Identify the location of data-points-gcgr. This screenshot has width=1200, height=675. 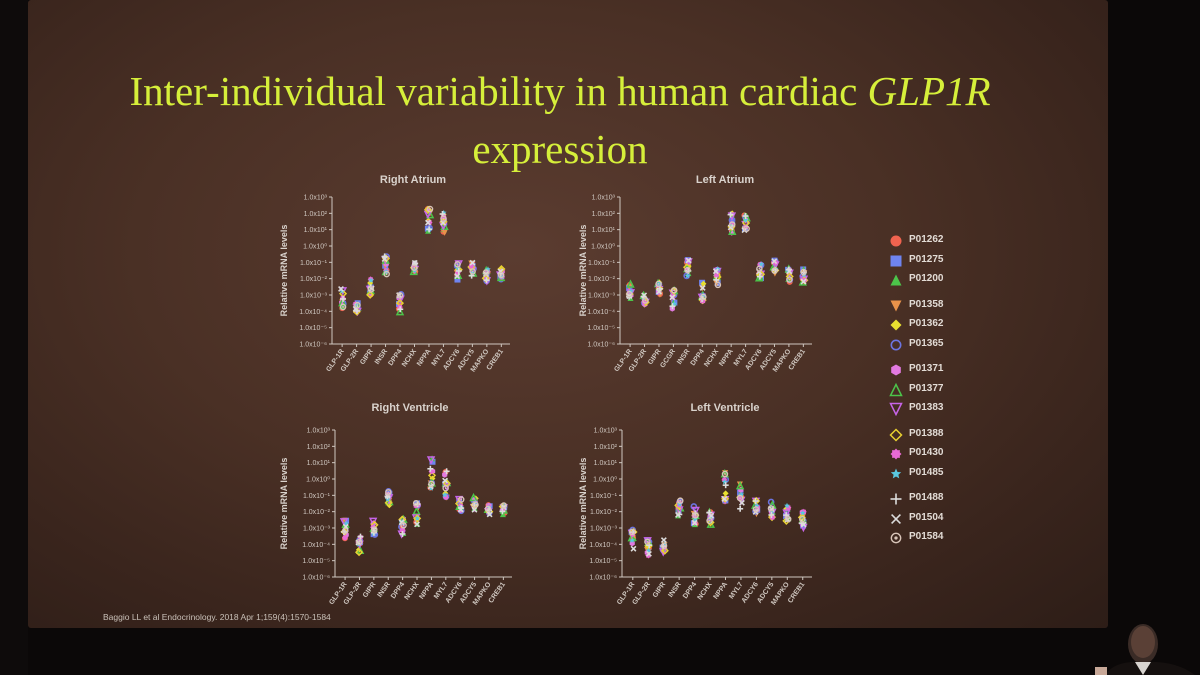
(673, 298).